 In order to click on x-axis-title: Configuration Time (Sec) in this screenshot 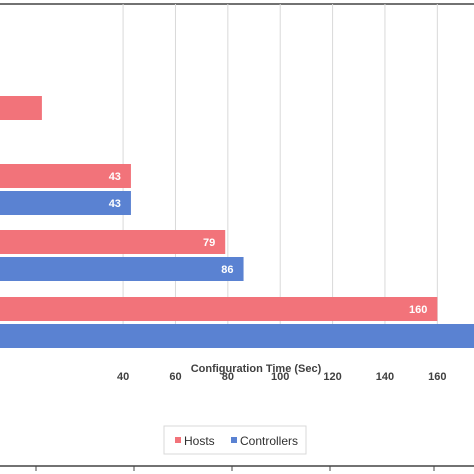, I will do `click(256, 369)`.